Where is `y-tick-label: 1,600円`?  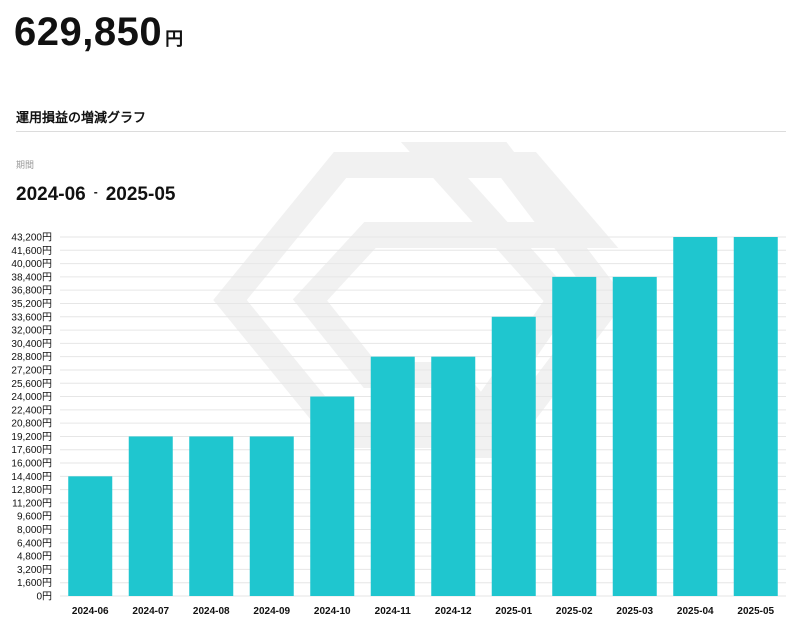
y-tick-label: 1,600円 is located at coordinates (34, 583).